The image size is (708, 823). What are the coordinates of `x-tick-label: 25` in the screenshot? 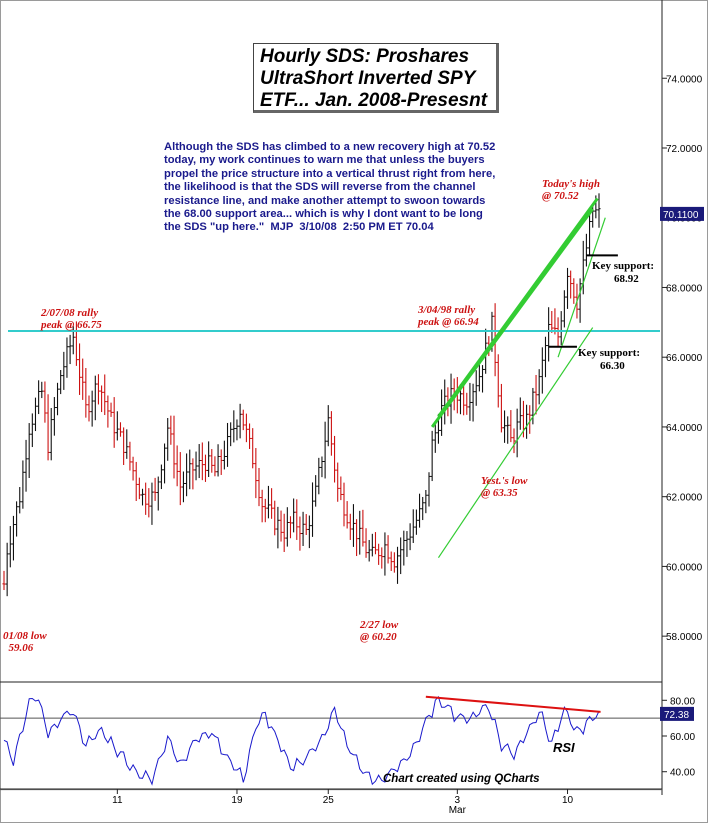 It's located at (329, 800).